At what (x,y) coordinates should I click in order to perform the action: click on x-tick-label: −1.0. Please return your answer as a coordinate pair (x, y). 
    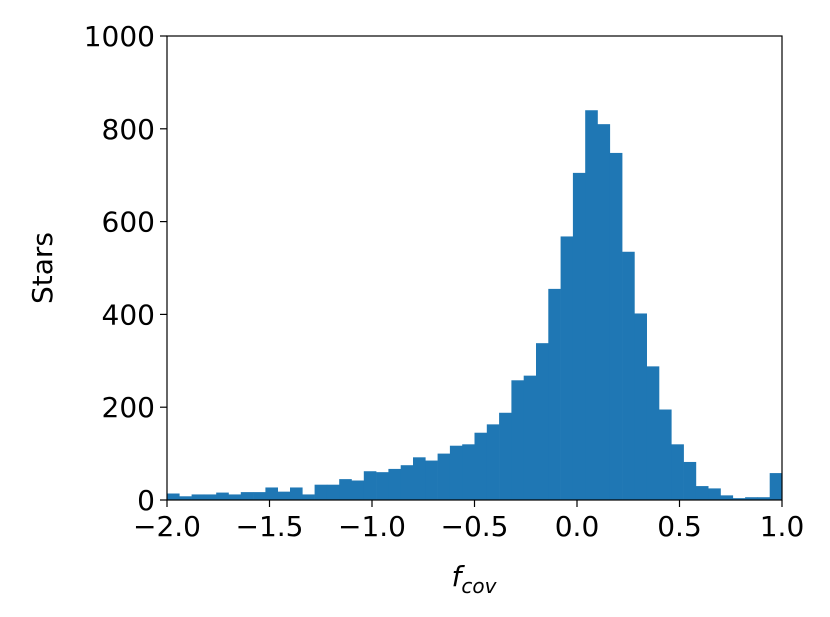
    Looking at the image, I should click on (372, 526).